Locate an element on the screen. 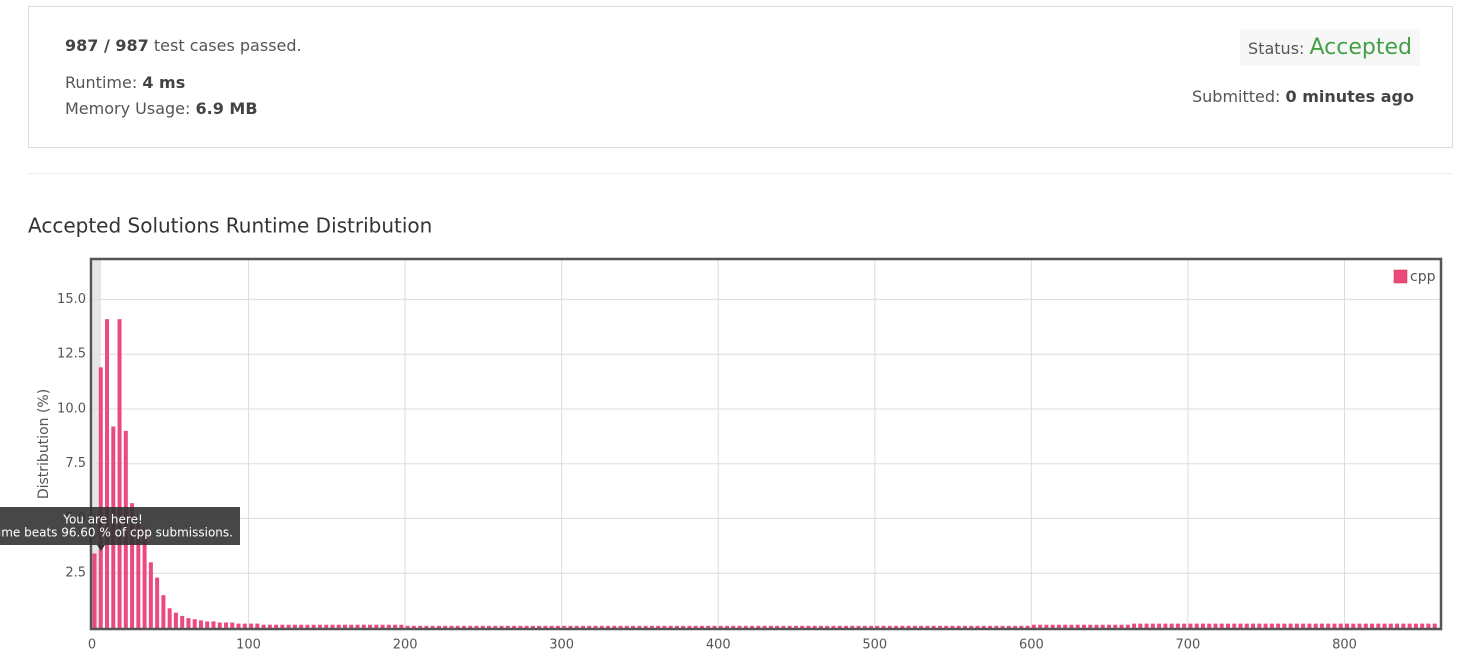  x-tick-label: 100 is located at coordinates (248, 645).